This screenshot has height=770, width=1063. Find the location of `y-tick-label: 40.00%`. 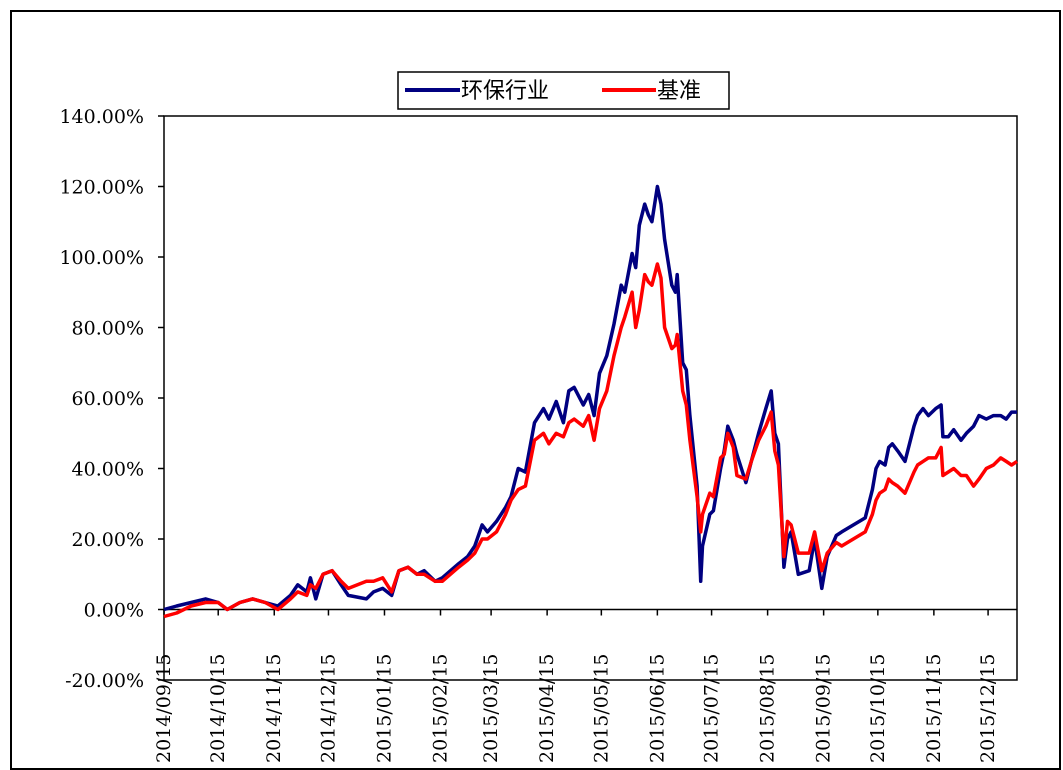

y-tick-label: 40.00% is located at coordinates (108, 470).